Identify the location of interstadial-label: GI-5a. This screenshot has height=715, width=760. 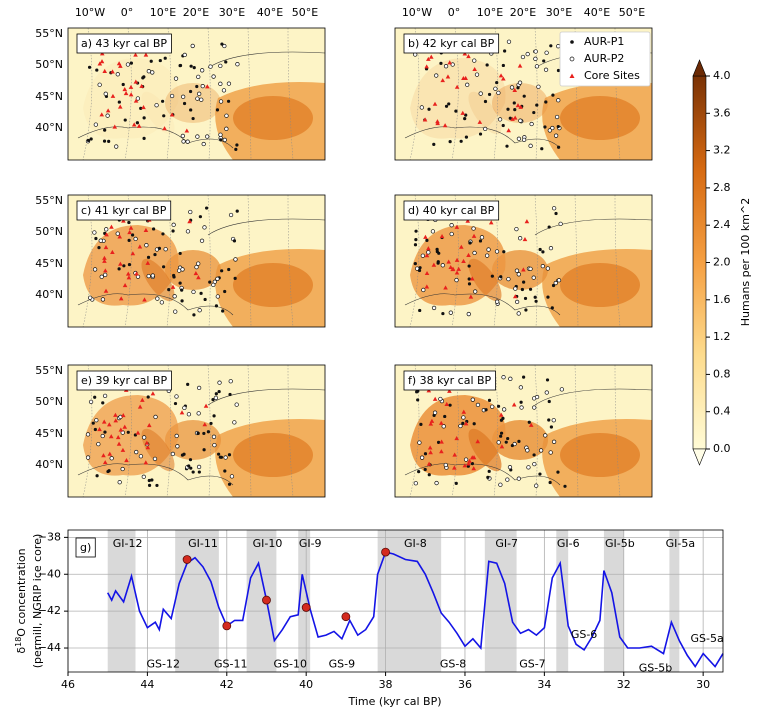
(680, 543).